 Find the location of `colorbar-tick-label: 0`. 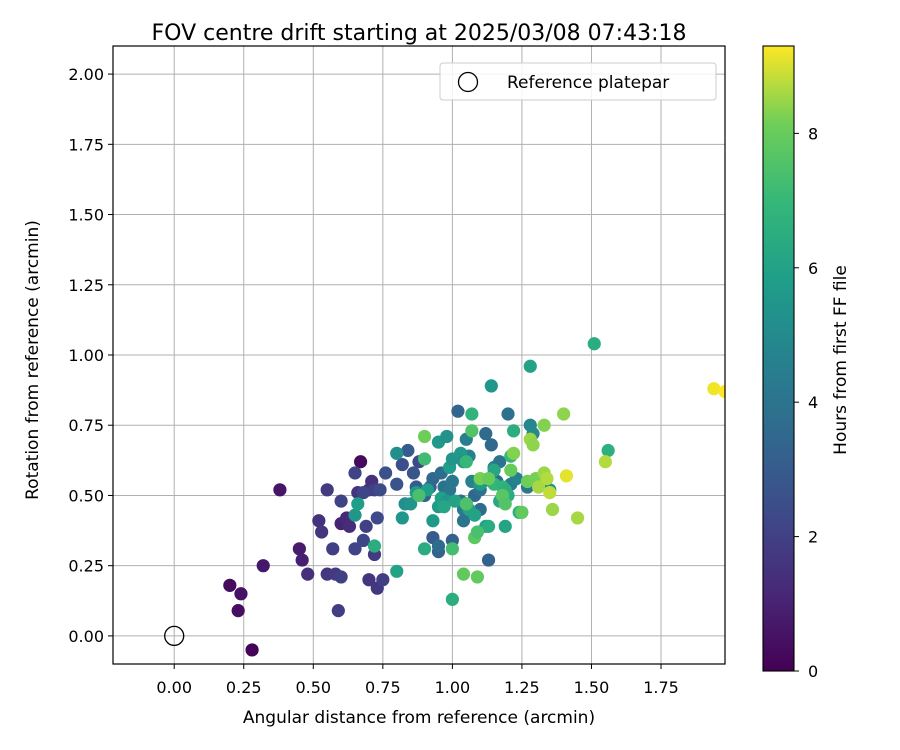

colorbar-tick-label: 0 is located at coordinates (813, 671).